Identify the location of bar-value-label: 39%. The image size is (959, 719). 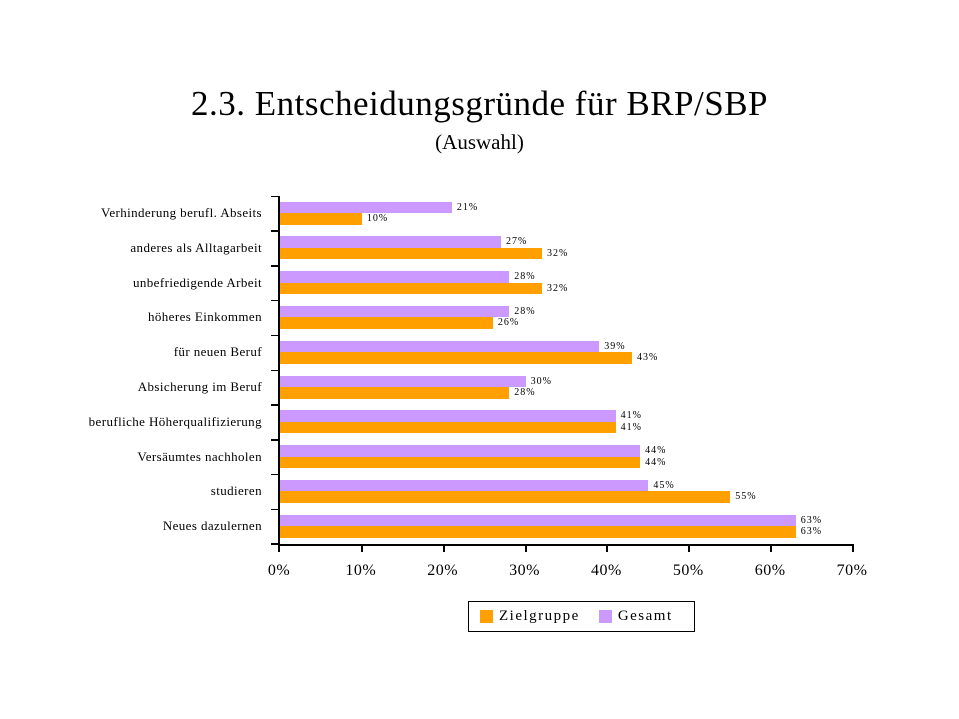
(615, 346).